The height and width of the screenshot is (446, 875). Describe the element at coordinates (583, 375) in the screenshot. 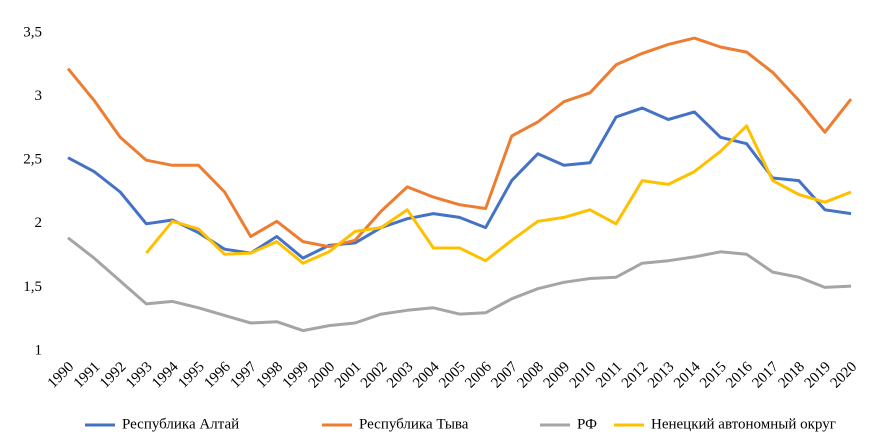

I see `x-tick-label: 2010` at that location.